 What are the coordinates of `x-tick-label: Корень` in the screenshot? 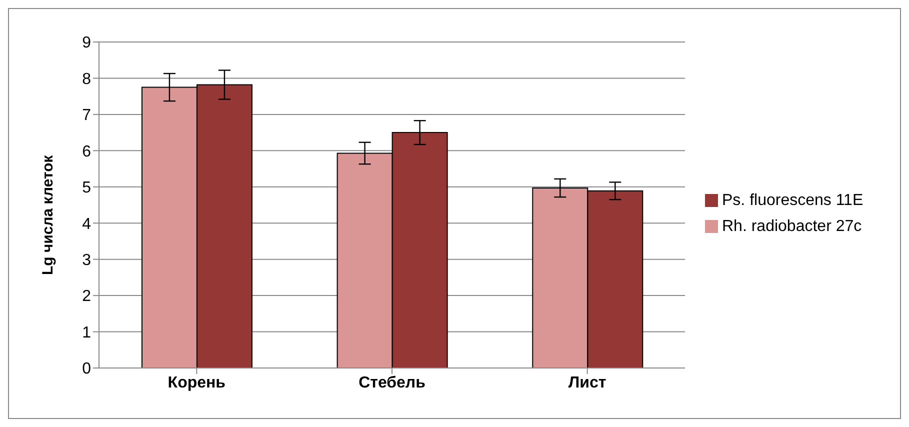 It's located at (197, 383).